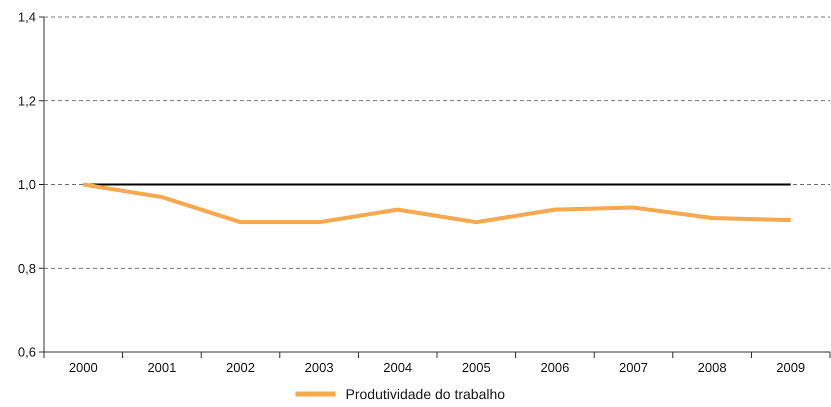 The image size is (831, 407). Describe the element at coordinates (161, 367) in the screenshot. I see `x-tick-label: 2001` at that location.